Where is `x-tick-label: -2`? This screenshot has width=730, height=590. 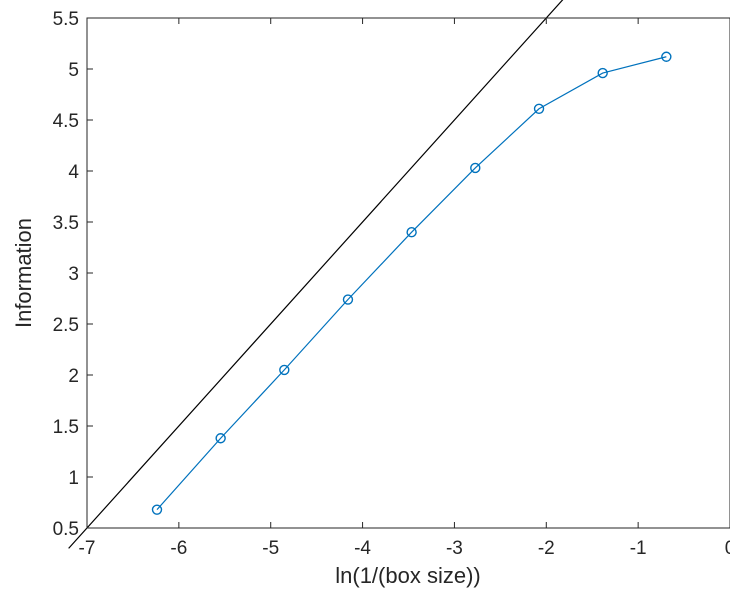
x-tick-label: -2 is located at coordinates (546, 548).